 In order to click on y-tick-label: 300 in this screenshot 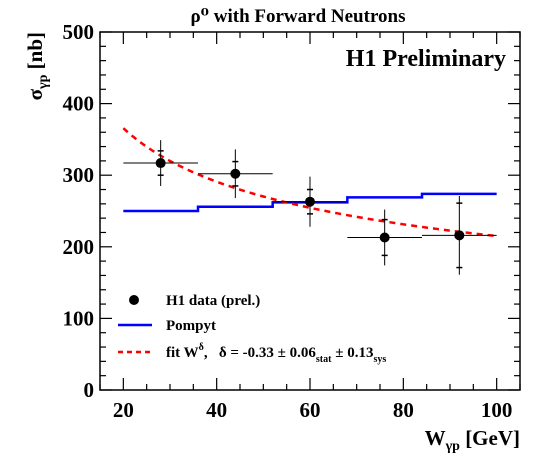, I will do `click(79, 175)`.